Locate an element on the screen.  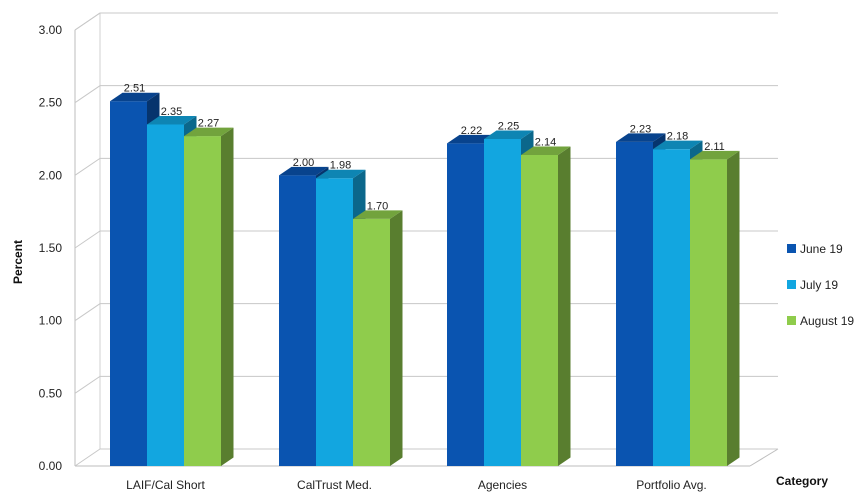
y-tick-label: 0.00 is located at coordinates (51, 466).